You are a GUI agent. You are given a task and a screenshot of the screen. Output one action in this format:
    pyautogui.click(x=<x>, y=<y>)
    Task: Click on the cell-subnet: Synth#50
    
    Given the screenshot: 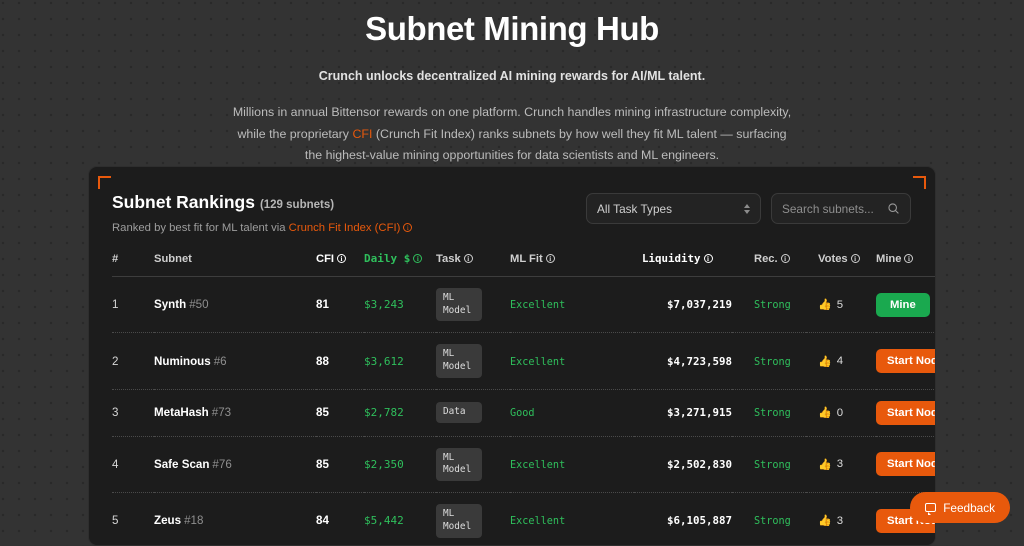 What is the action you would take?
    pyautogui.click(x=235, y=305)
    